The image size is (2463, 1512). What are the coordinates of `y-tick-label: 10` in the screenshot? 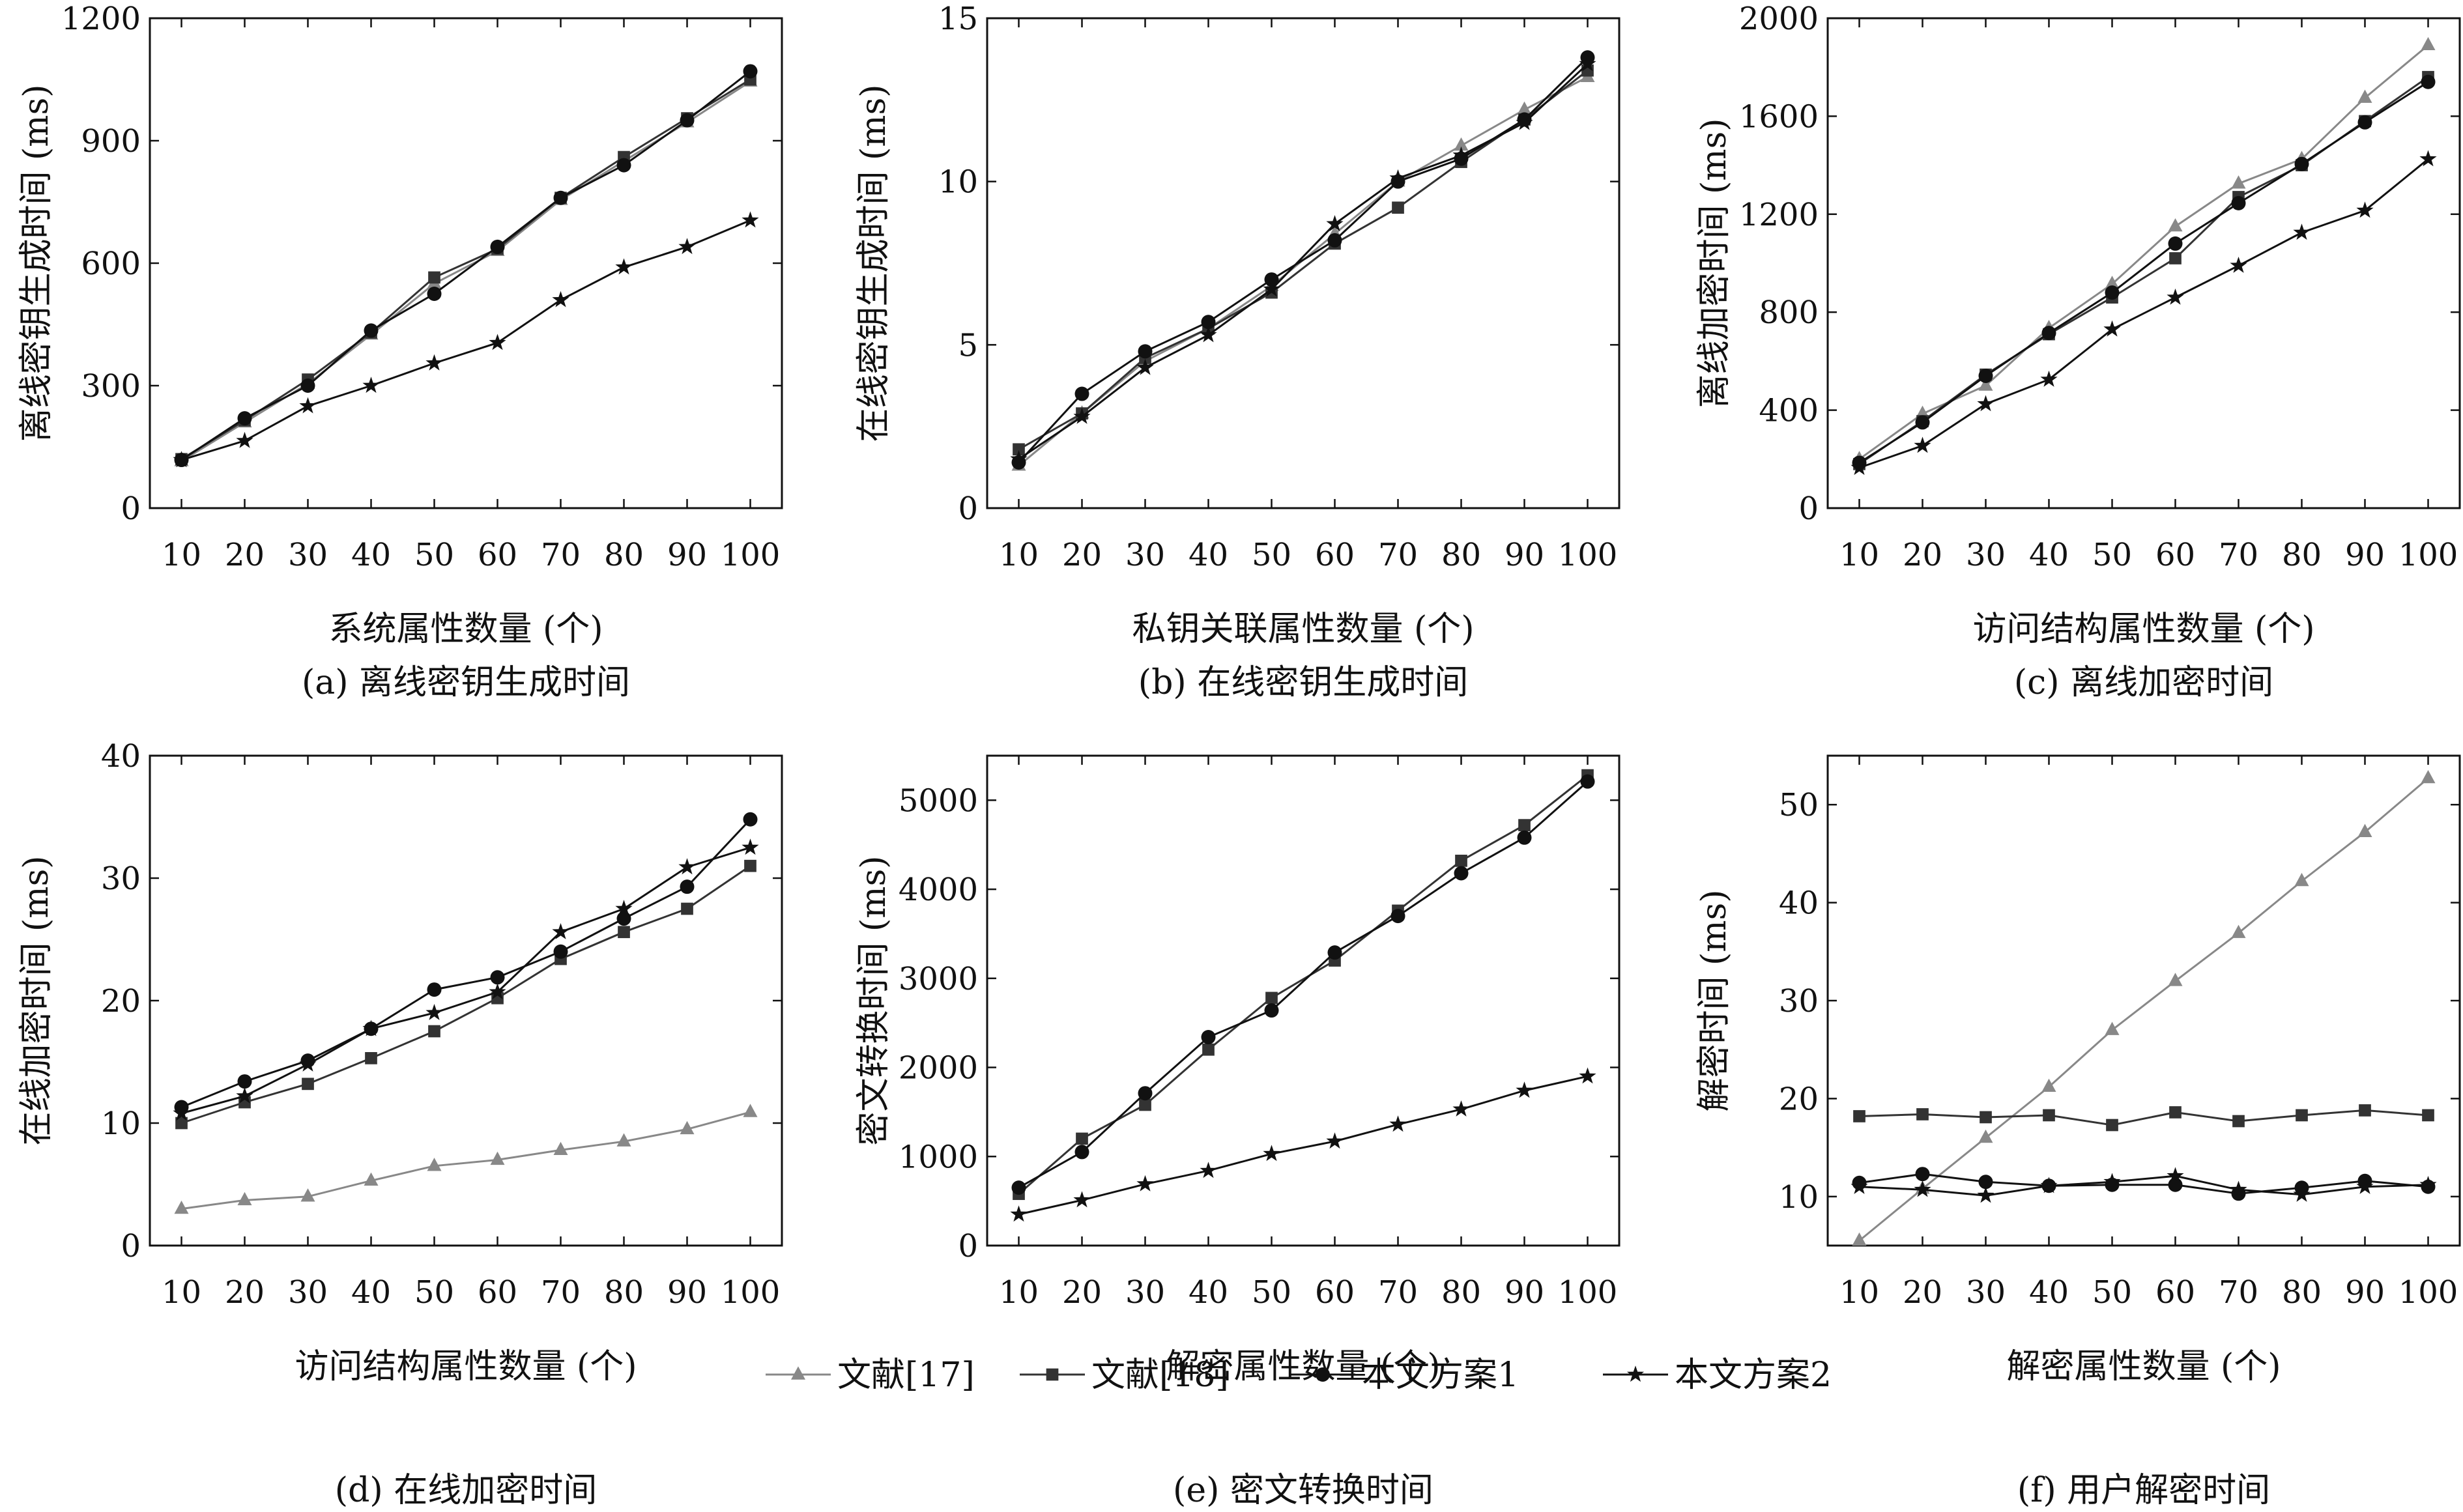 It's located at (121, 1123).